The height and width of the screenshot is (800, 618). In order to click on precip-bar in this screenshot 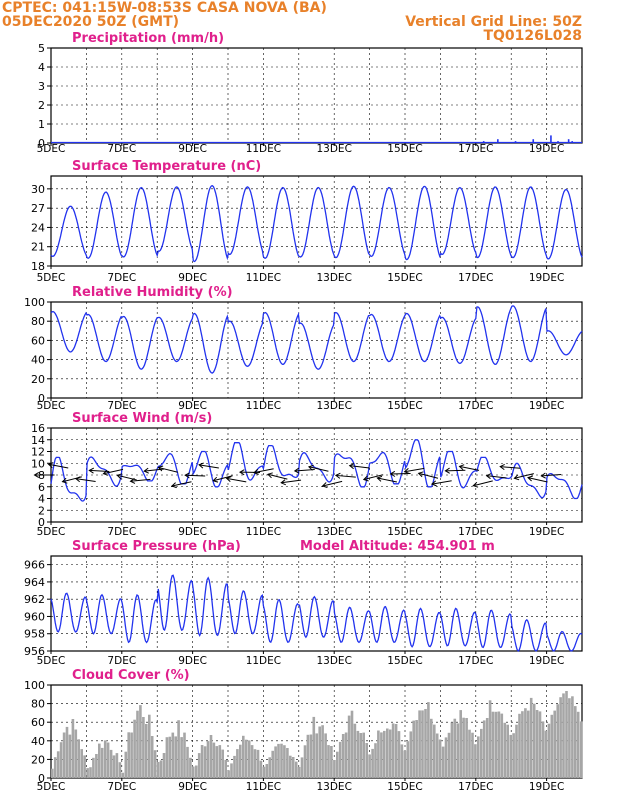, I will do `click(498, 141)`.